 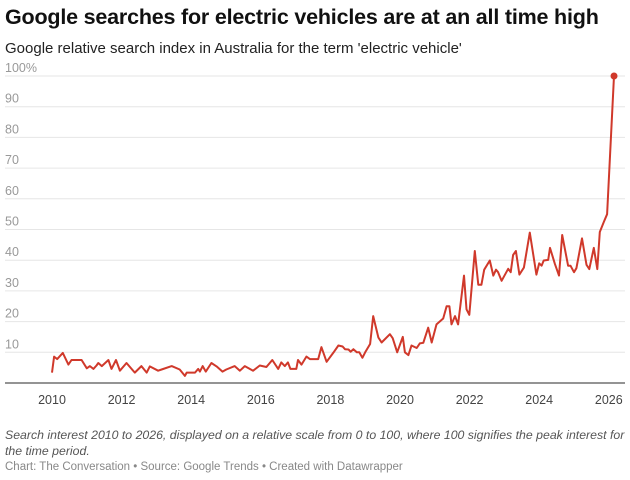 I want to click on x-tick-label: 2014, so click(x=191, y=400).